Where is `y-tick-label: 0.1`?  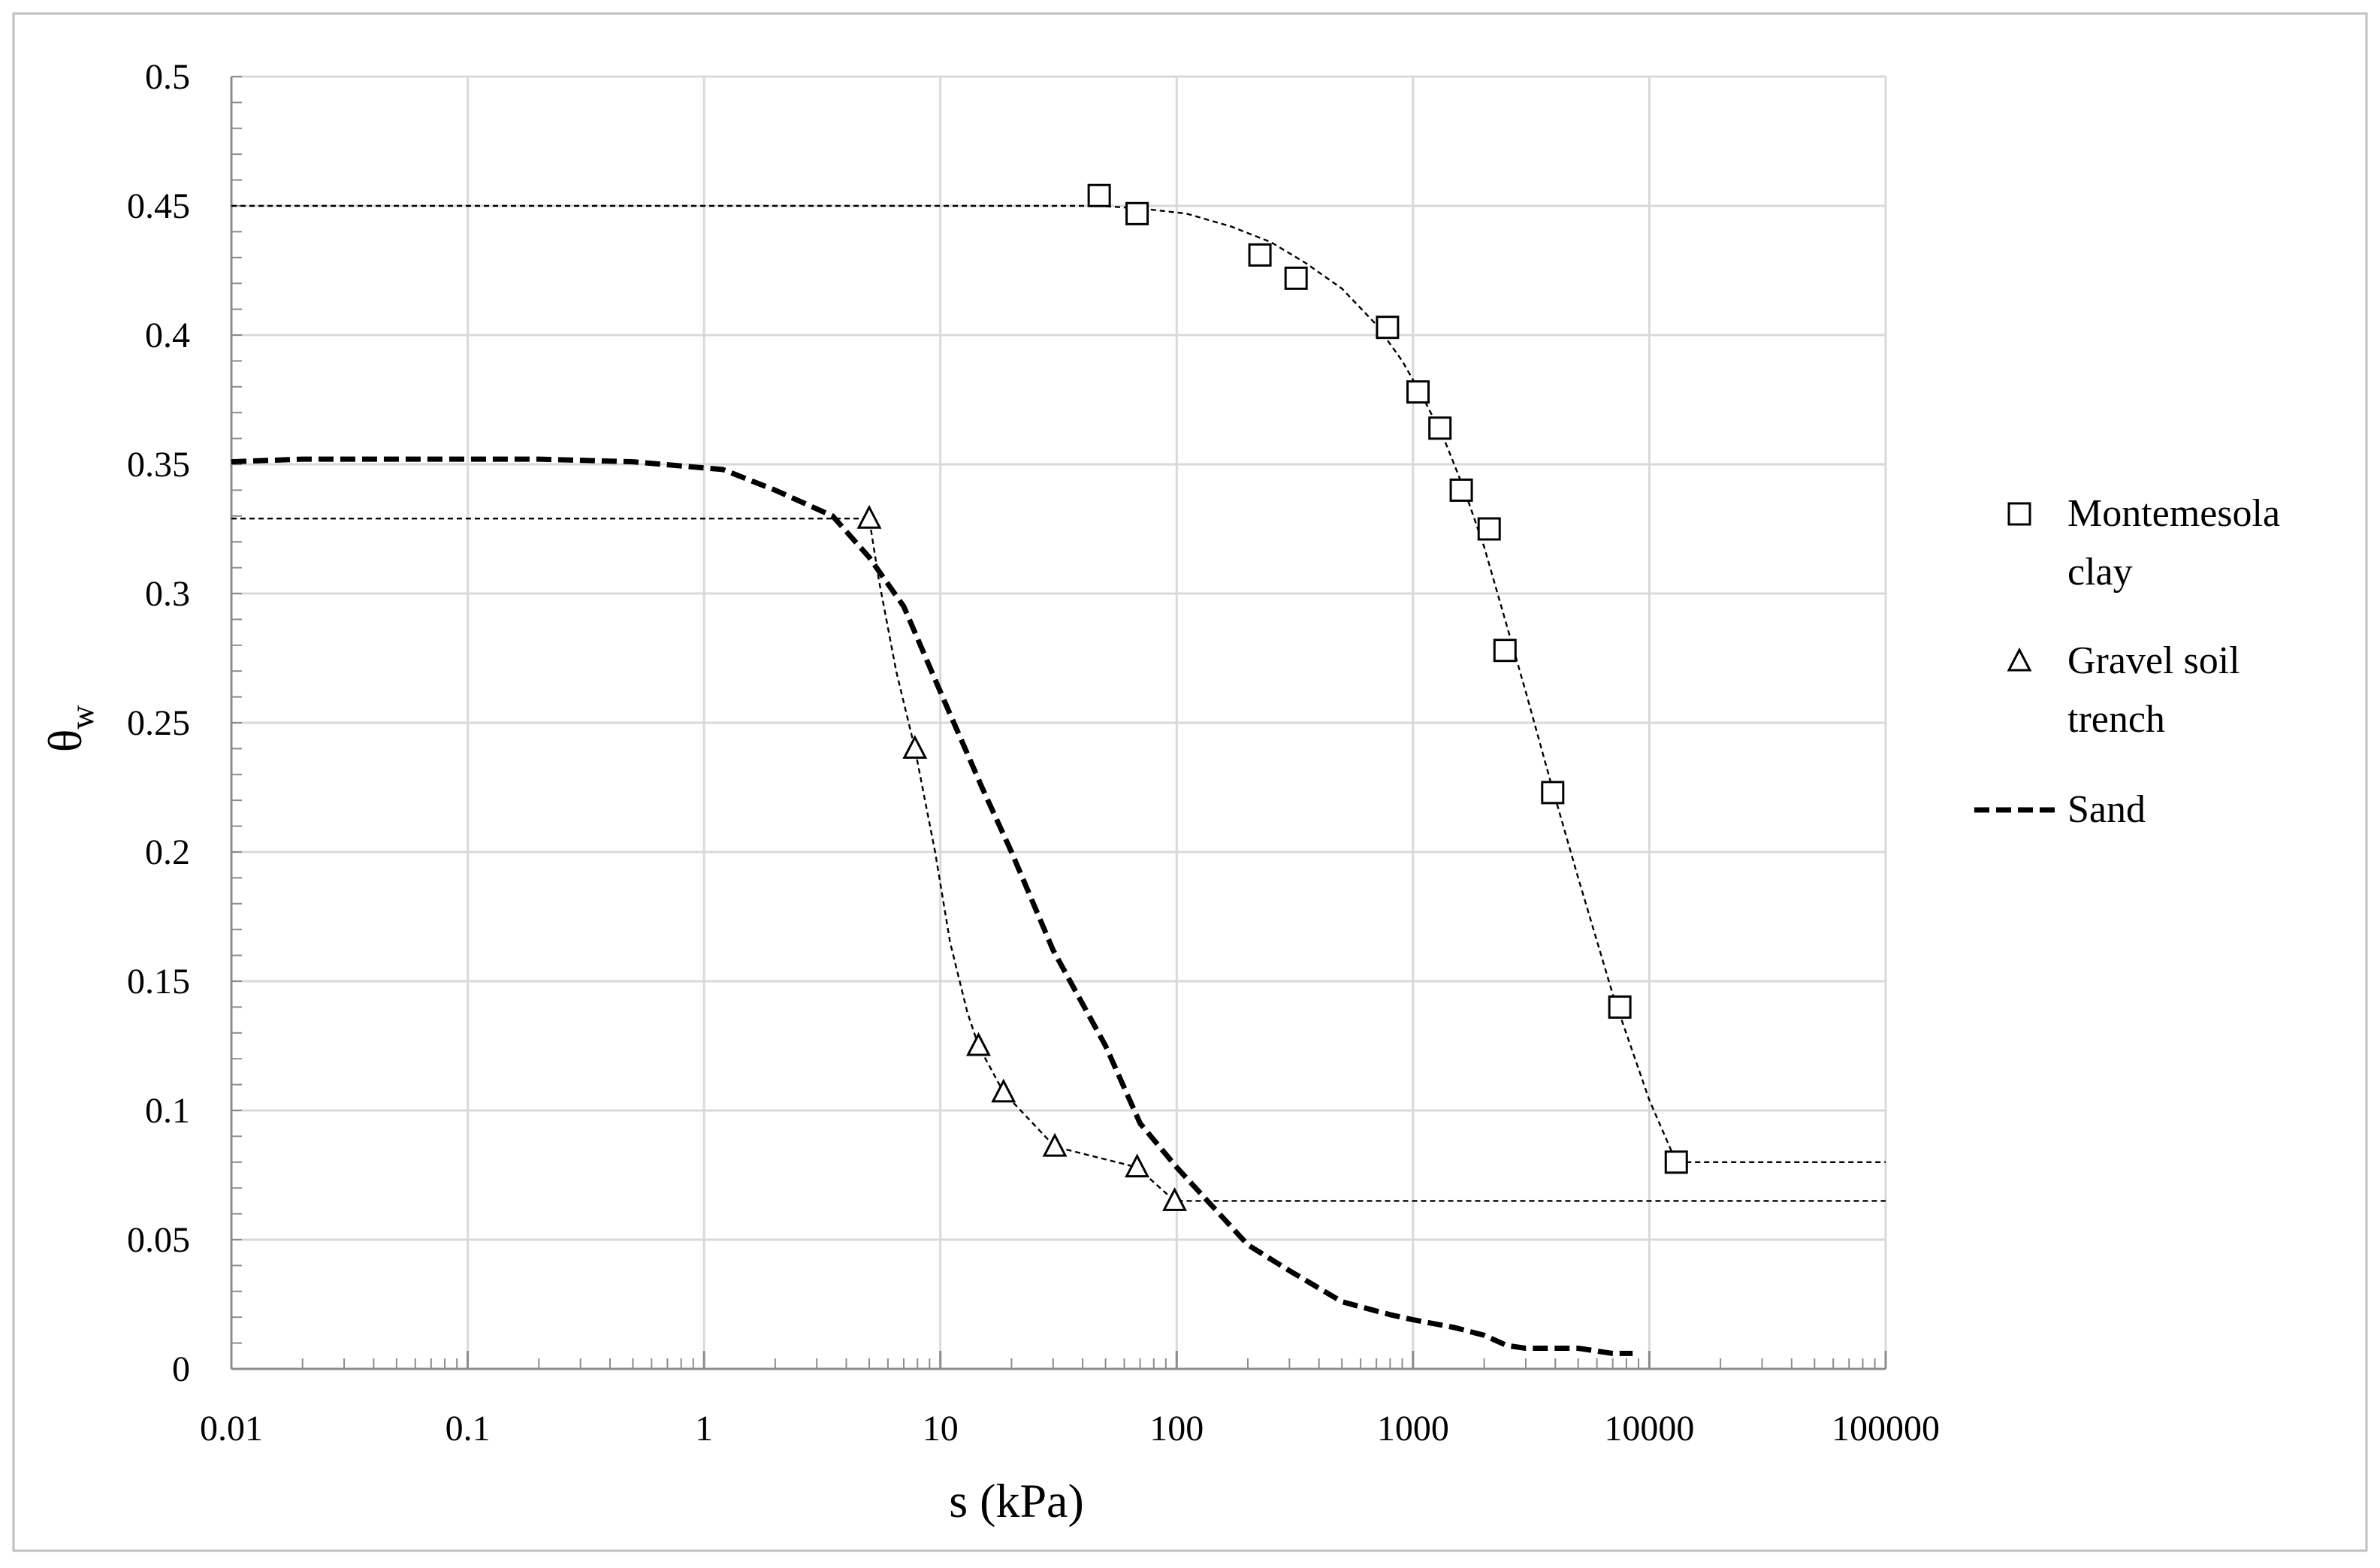 y-tick-label: 0.1 is located at coordinates (167, 1111).